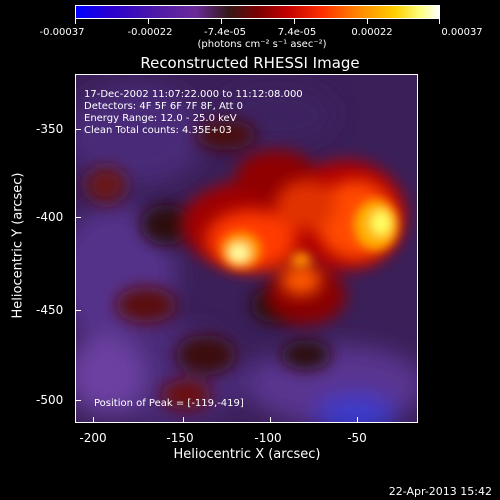 The image size is (500, 500). What do you see at coordinates (440, 491) in the screenshot?
I see `timestamp: 22-Apr-2013 15:42` at bounding box center [440, 491].